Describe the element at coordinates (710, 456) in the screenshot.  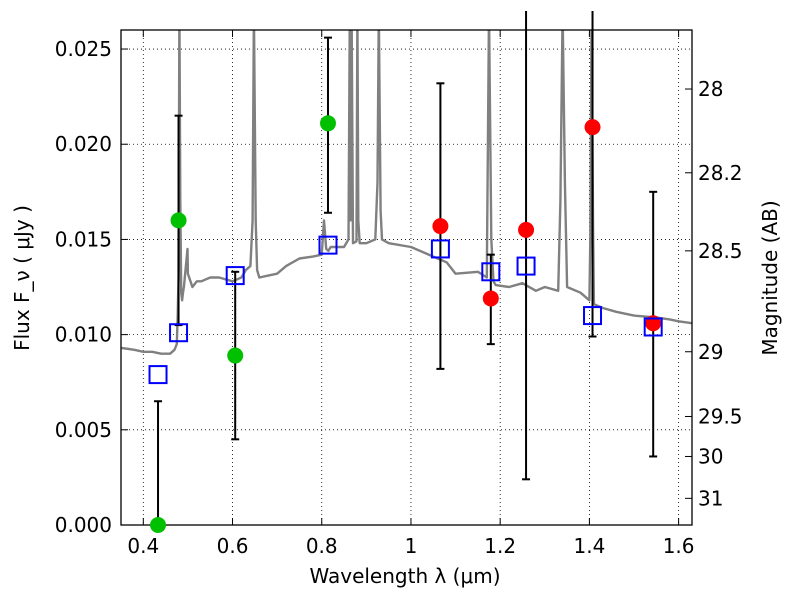
I see `right-tick-label: 30` at that location.